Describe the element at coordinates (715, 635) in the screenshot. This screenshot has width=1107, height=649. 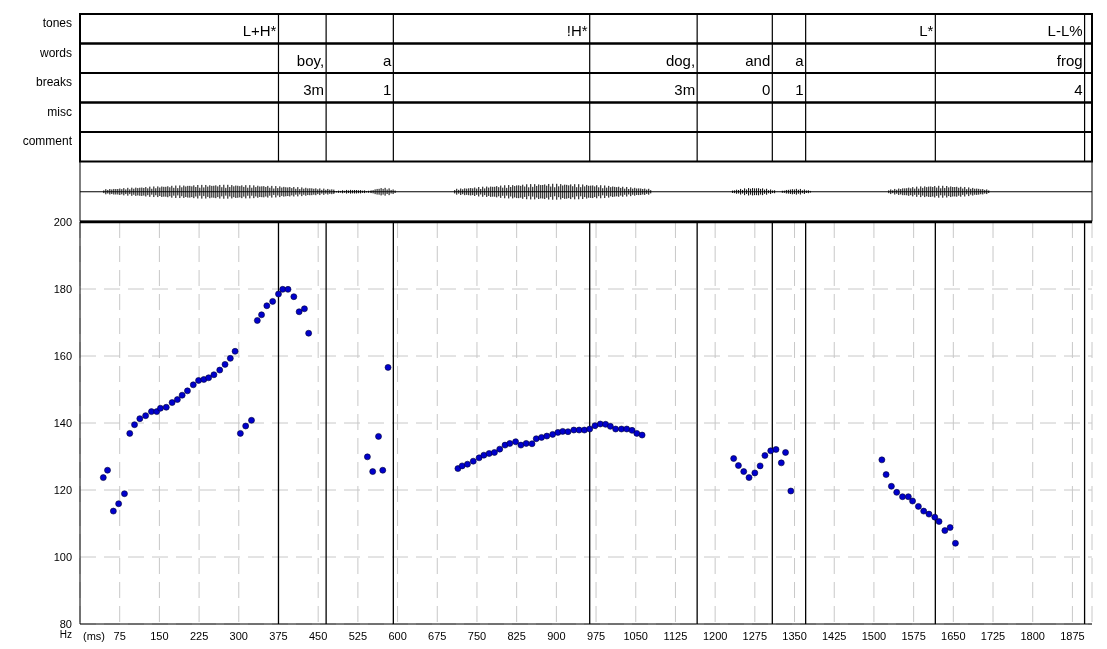
I see `x-tick-label: 1200` at that location.